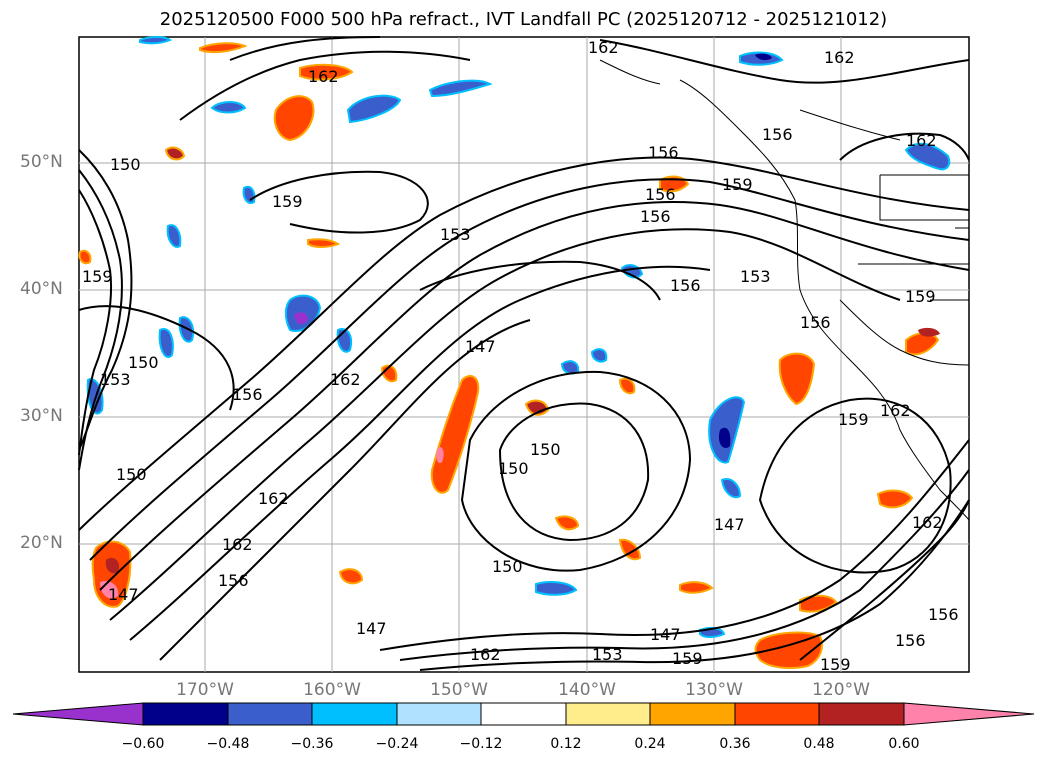 This screenshot has height=765, width=1047. Describe the element at coordinates (143, 744) in the screenshot. I see `colorbar-tick-label: −0.60` at that location.